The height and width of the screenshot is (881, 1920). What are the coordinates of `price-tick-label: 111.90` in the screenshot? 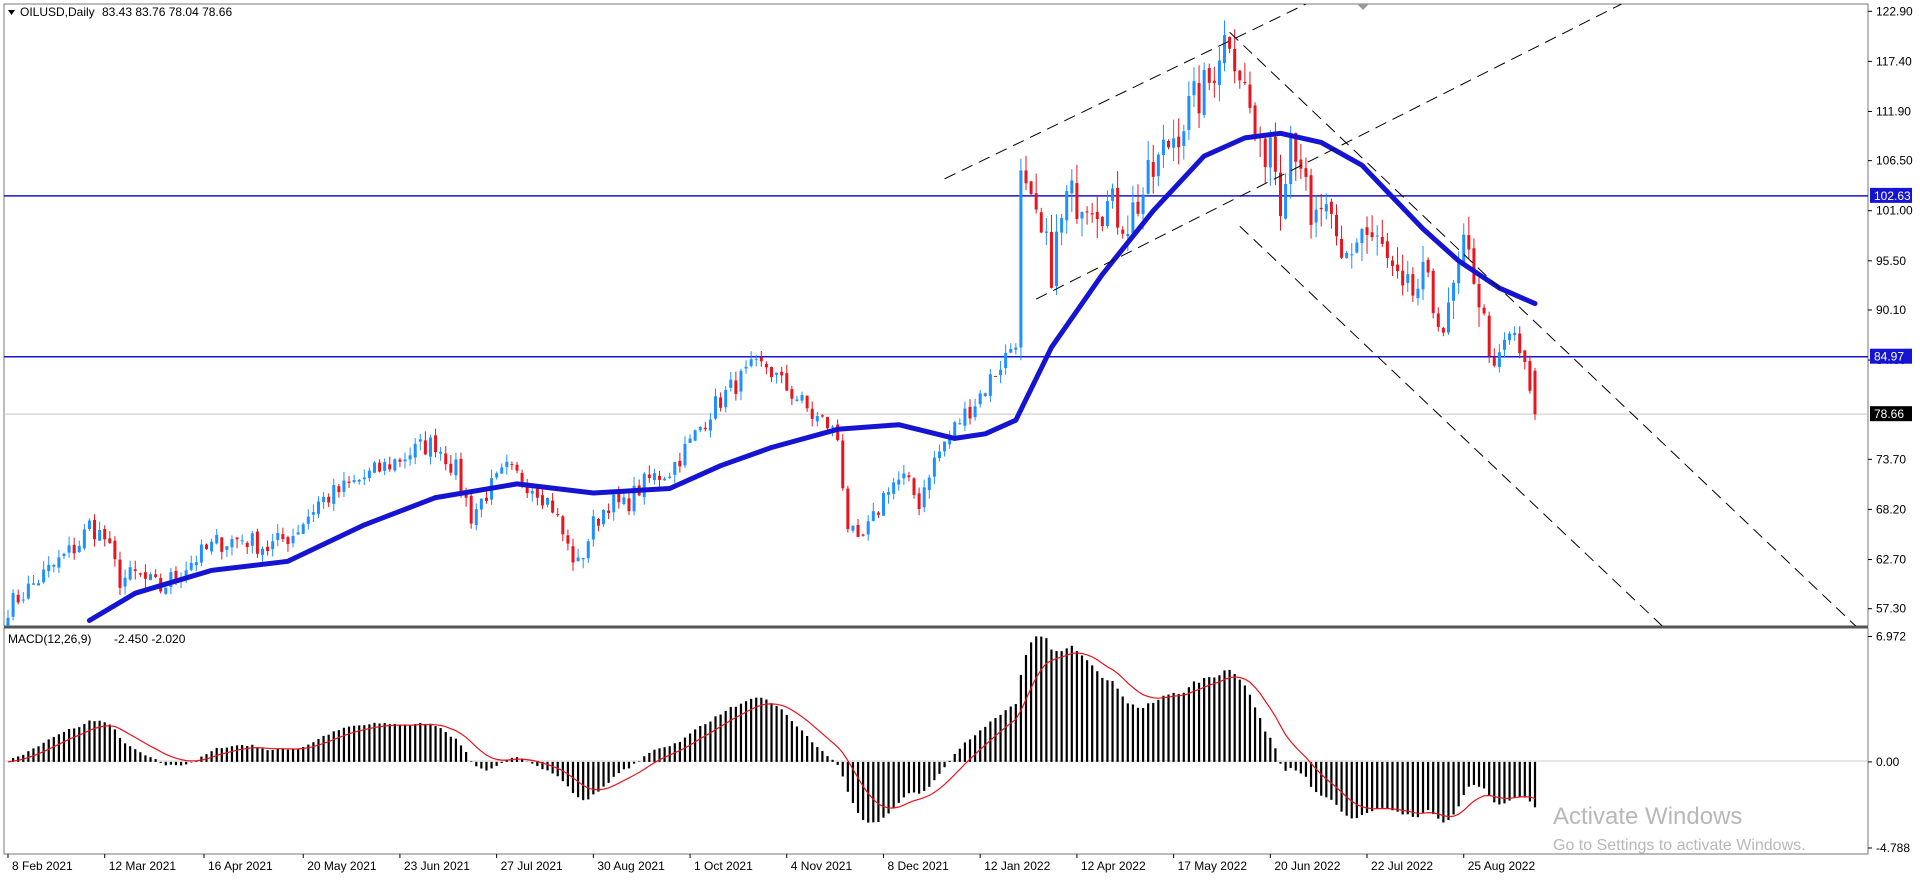 It's located at (1893, 111).